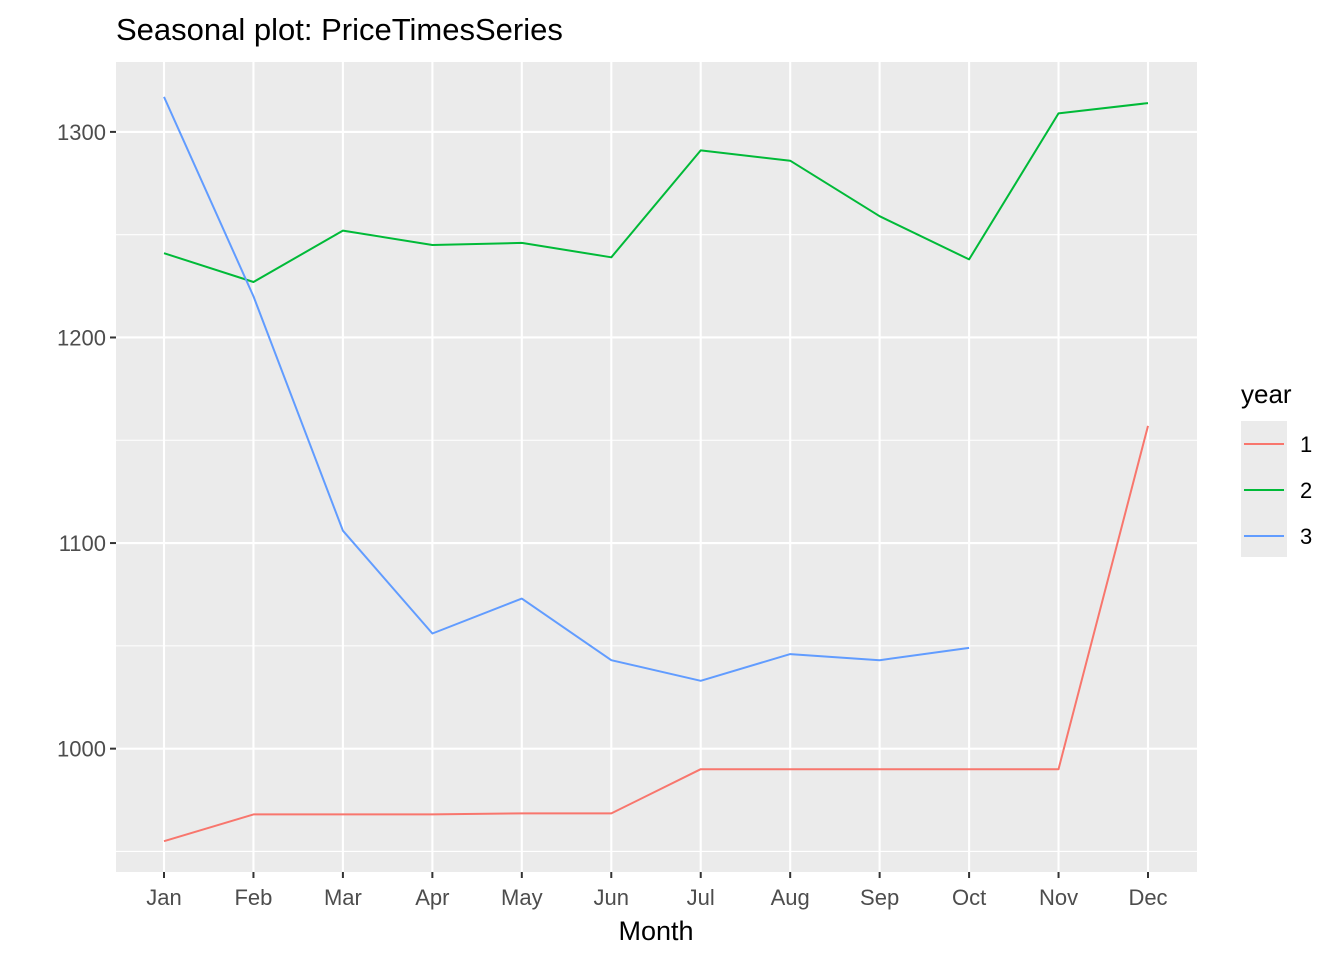  What do you see at coordinates (339, 29) in the screenshot?
I see `chart-title: Seasonal plot: PriceTimesSeries` at bounding box center [339, 29].